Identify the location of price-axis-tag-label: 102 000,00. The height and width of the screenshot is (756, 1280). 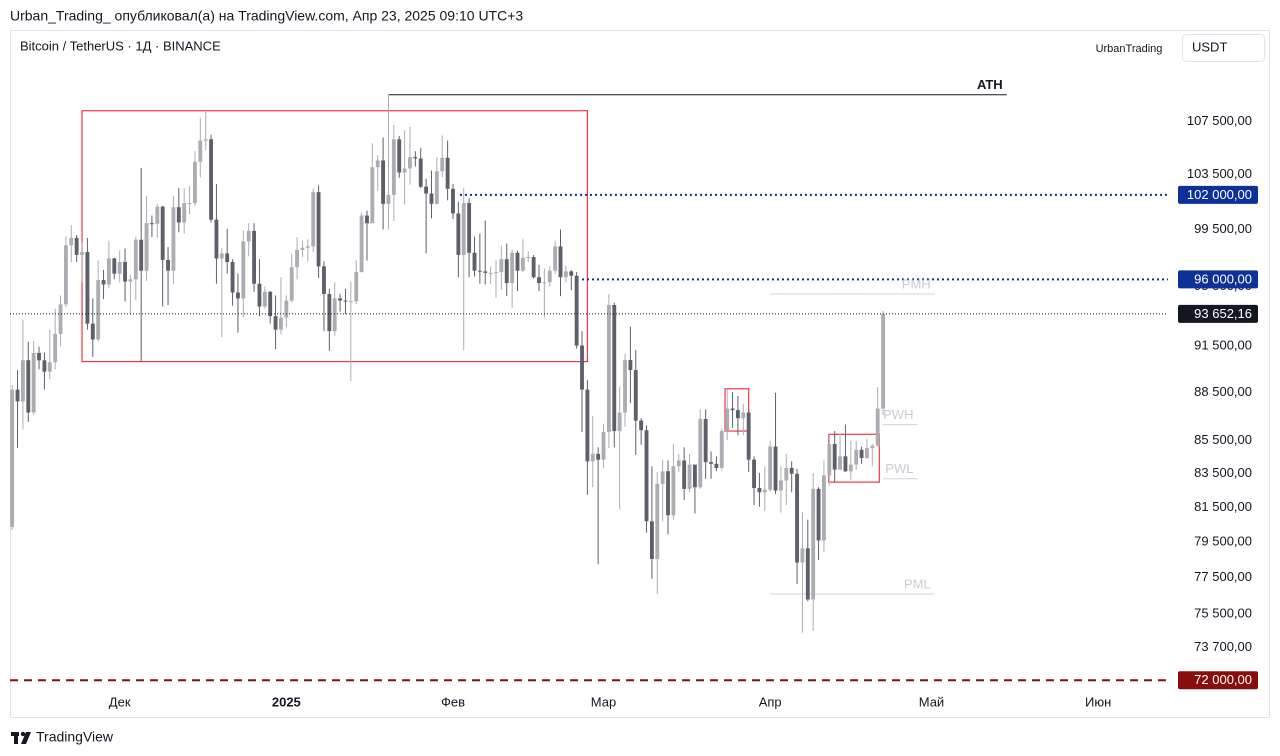
(1219, 194).